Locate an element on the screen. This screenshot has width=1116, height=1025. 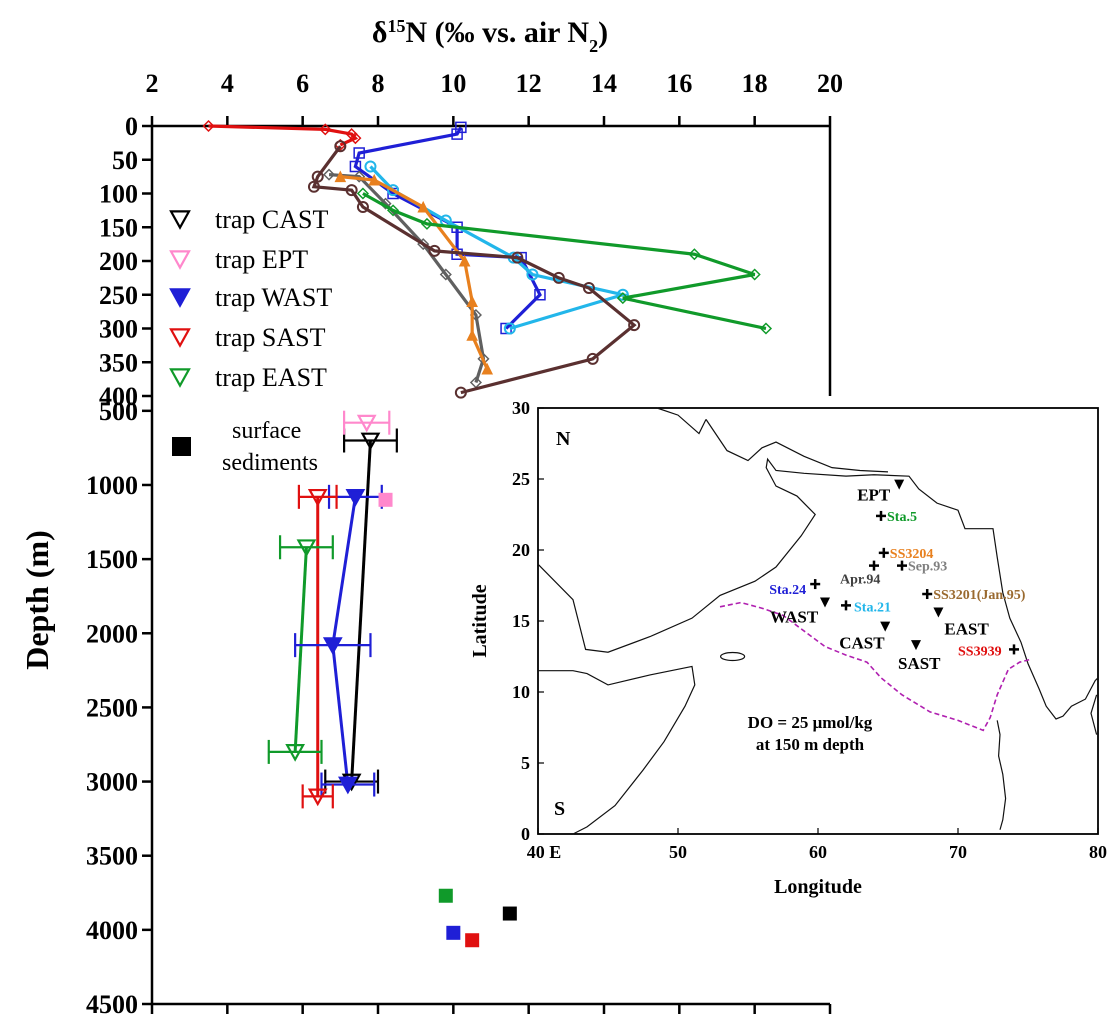
y-tick-label: 300 is located at coordinates (118, 329).